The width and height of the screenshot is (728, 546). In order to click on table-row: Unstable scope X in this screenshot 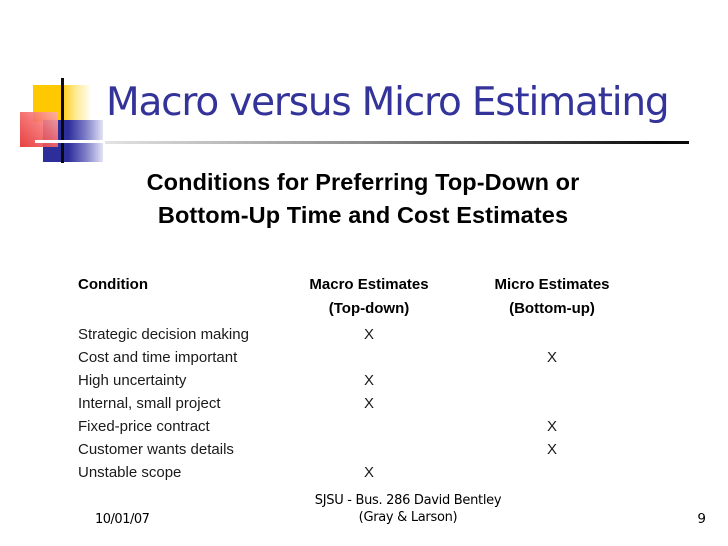, I will do `click(364, 474)`.